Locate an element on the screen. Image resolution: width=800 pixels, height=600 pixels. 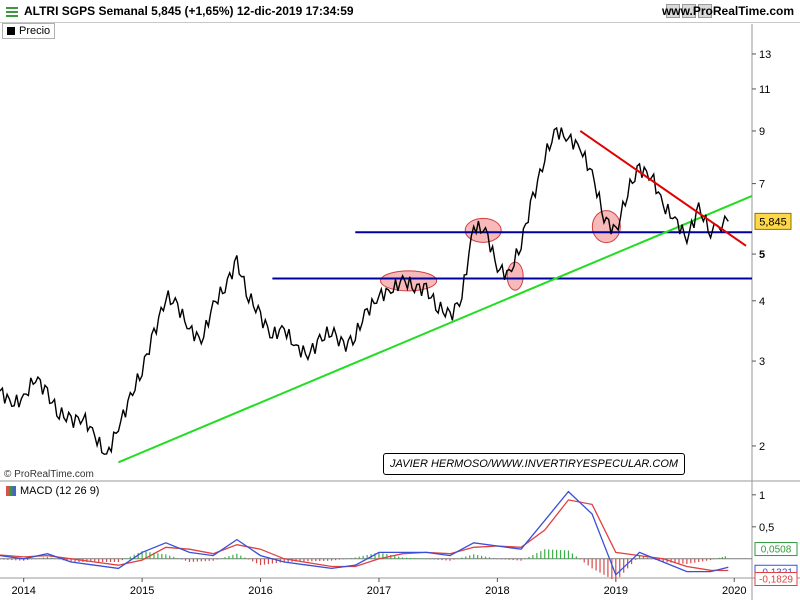
macd-line is located at coordinates (364, 533).